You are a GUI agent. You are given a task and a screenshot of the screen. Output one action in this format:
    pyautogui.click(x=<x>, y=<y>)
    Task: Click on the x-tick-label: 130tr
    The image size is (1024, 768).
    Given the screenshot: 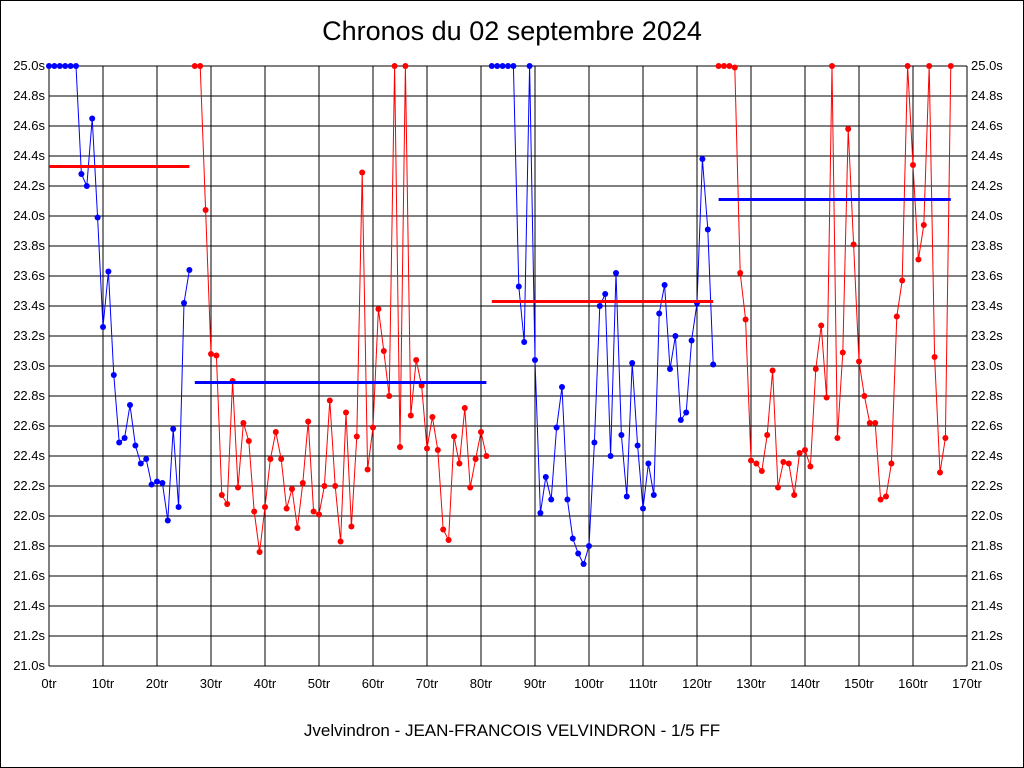 What is the action you would take?
    pyautogui.click(x=751, y=683)
    